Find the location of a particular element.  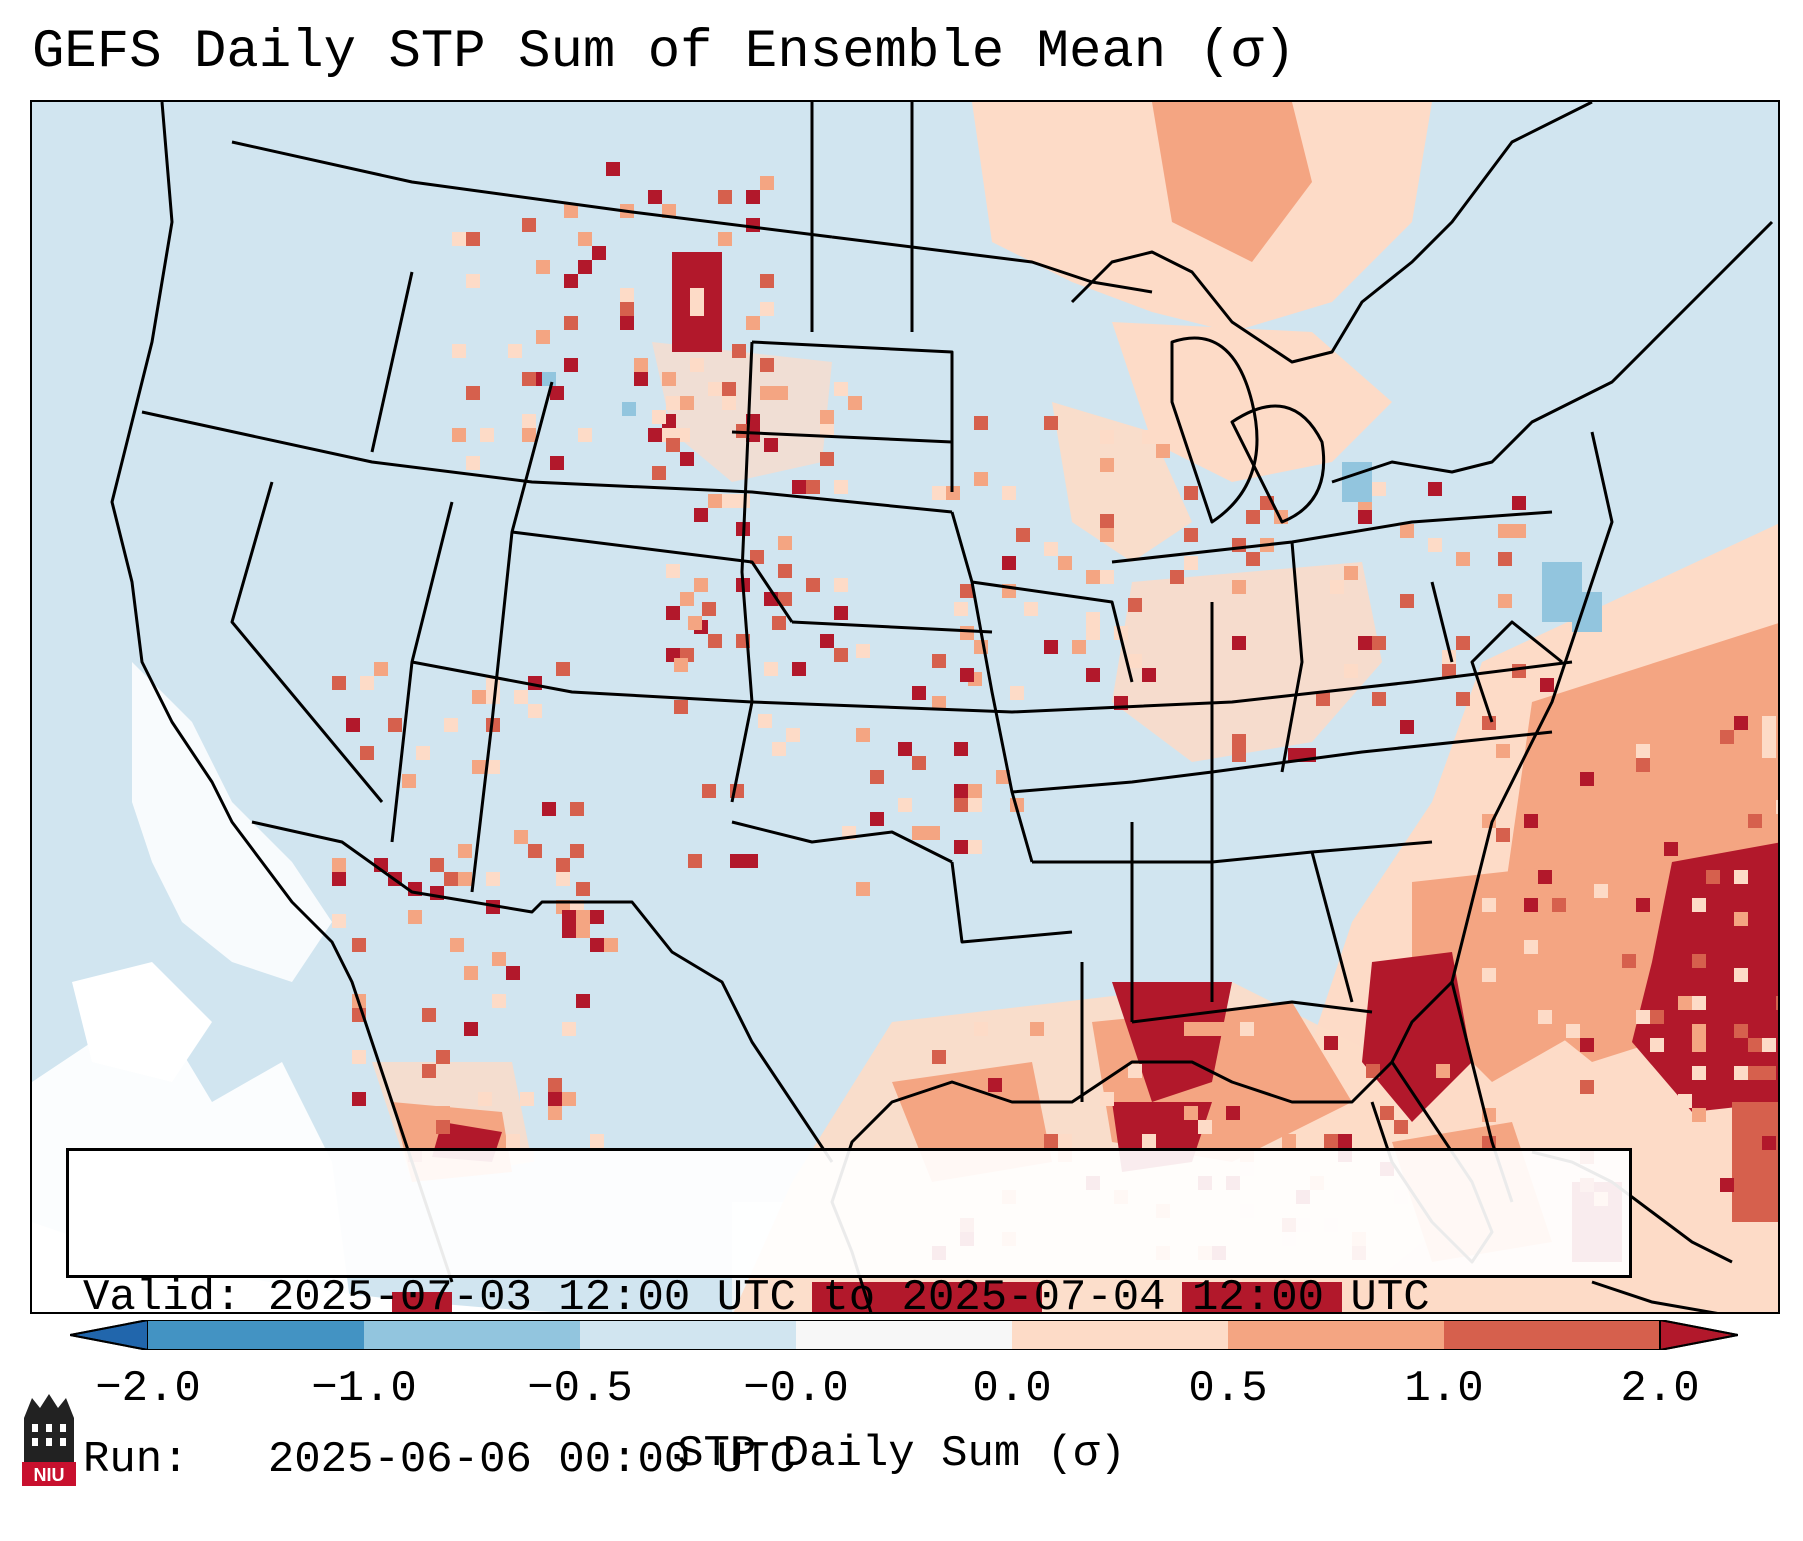

colorbar-tick-label: −0.0 is located at coordinates (796, 1389).